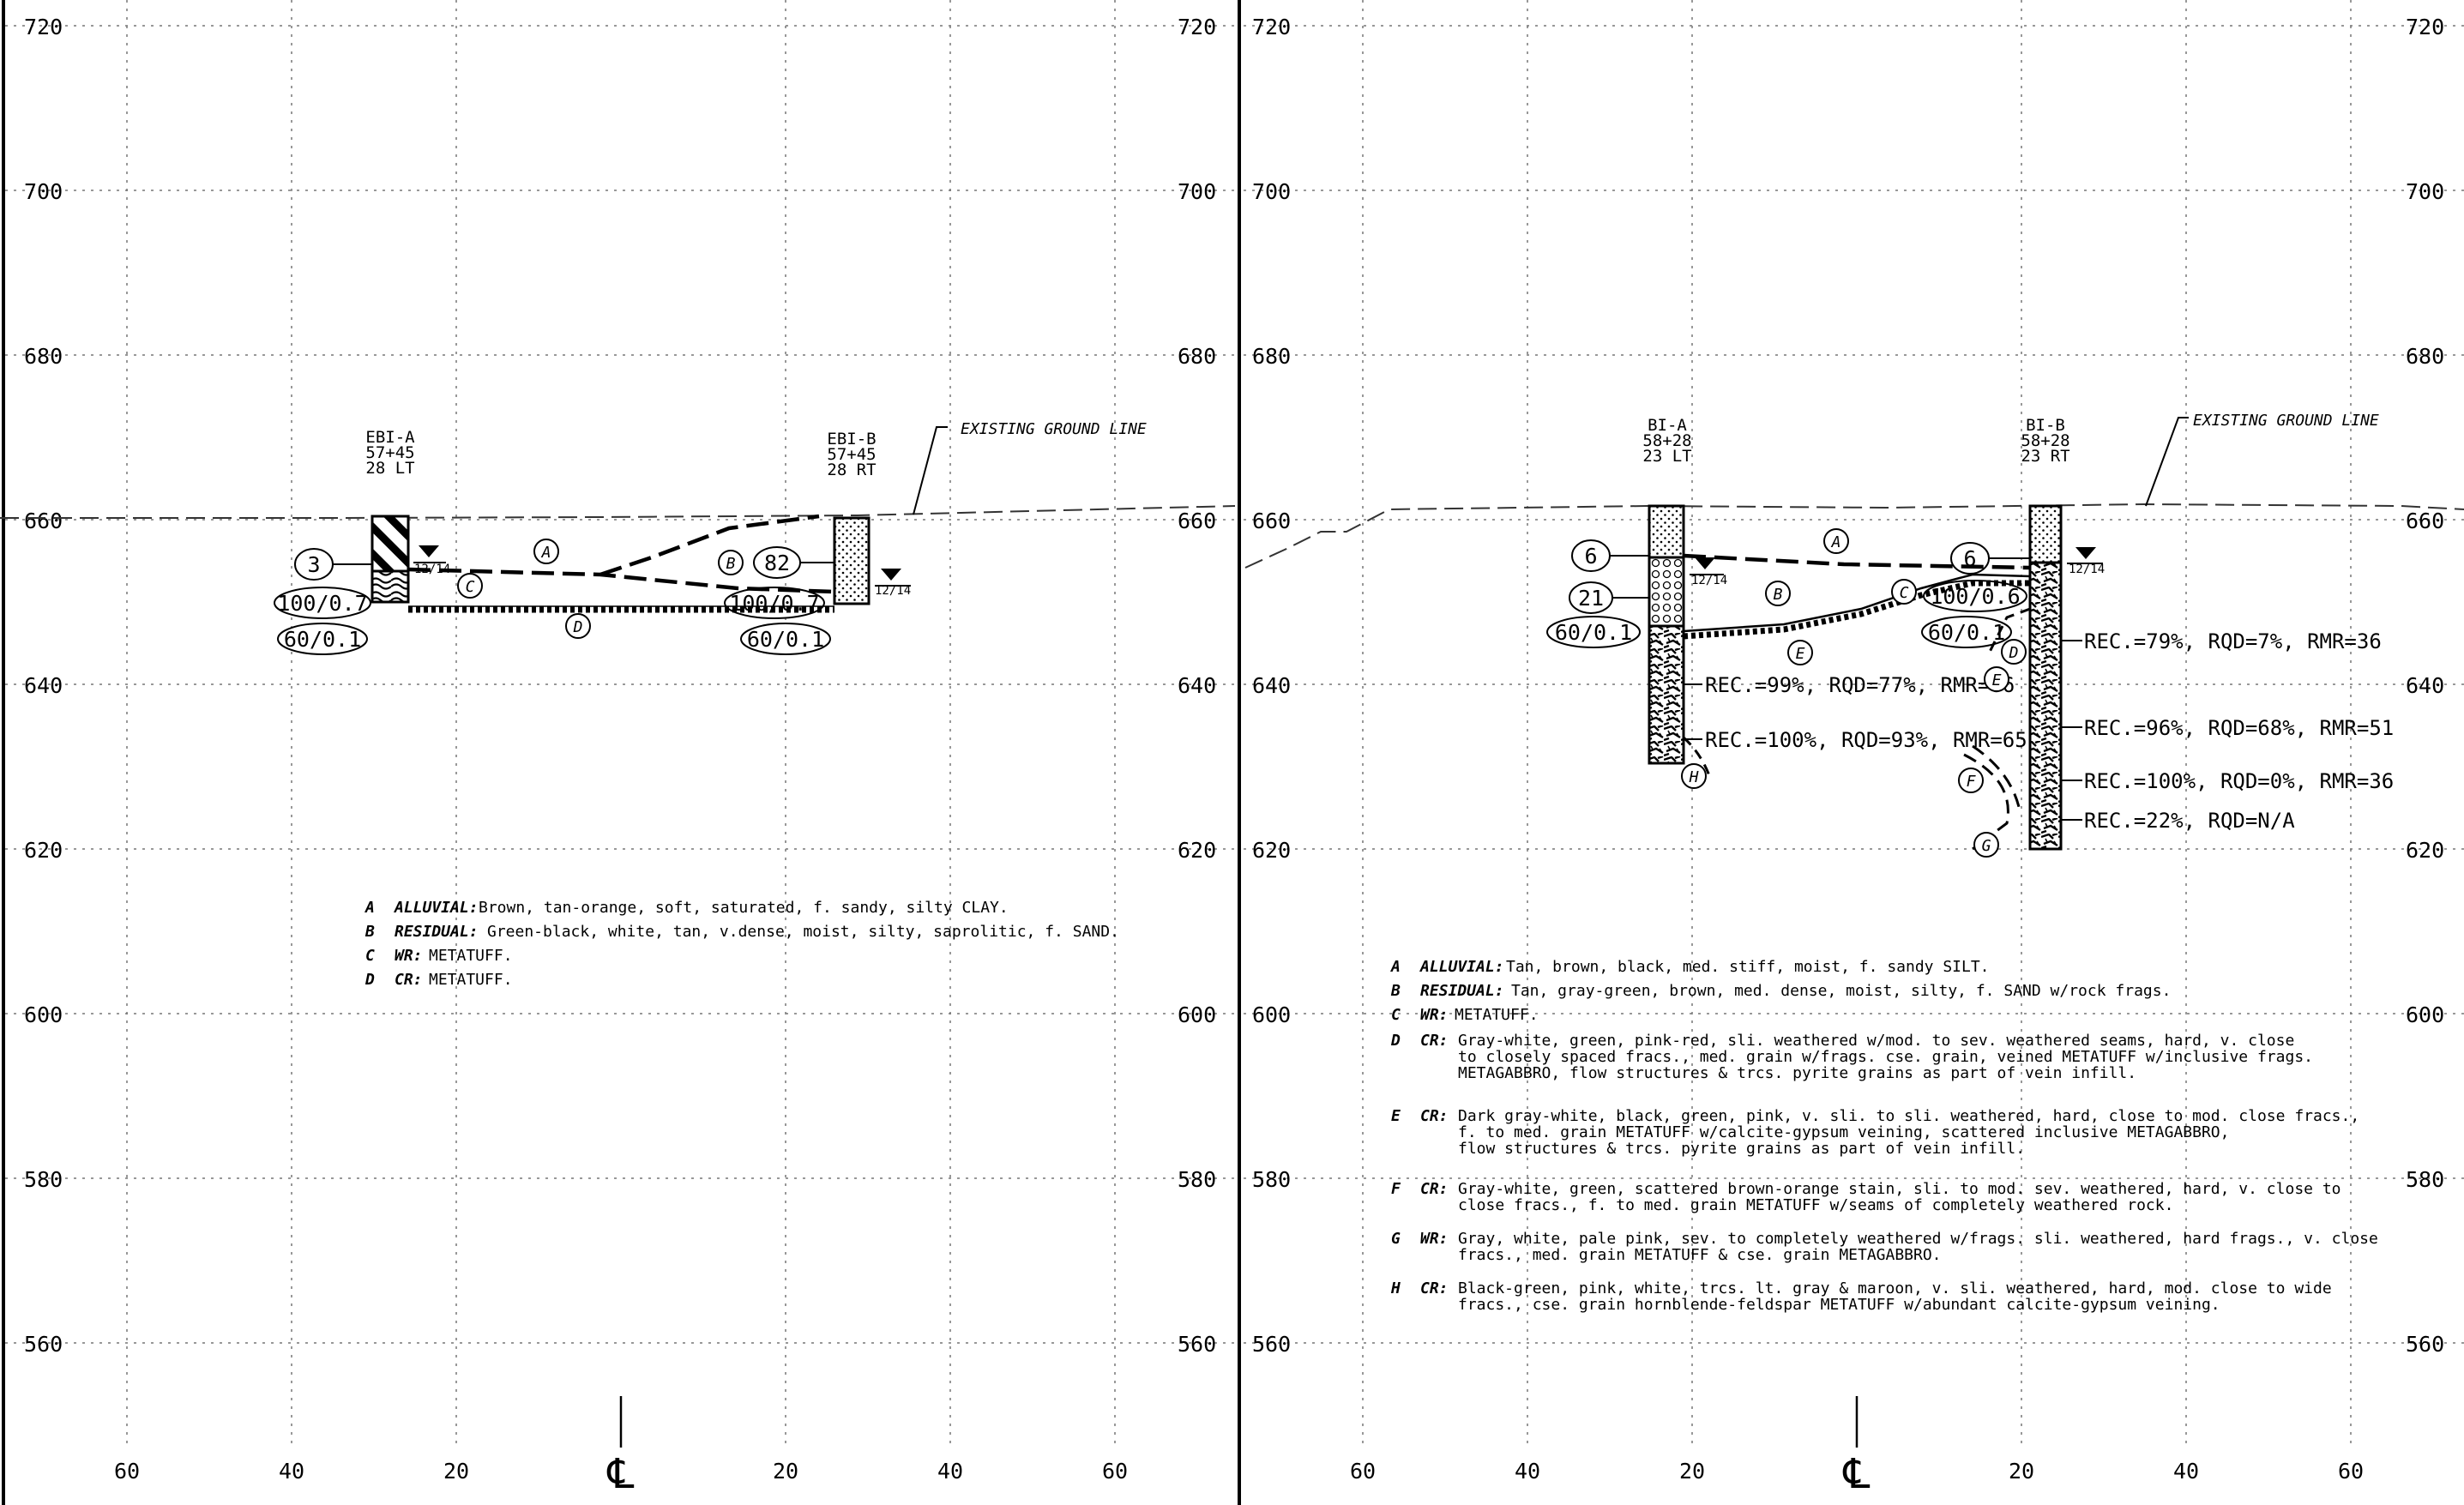 This screenshot has width=2464, height=1505. I want to click on strata-tags-left: A B C D, so click(601, 589).